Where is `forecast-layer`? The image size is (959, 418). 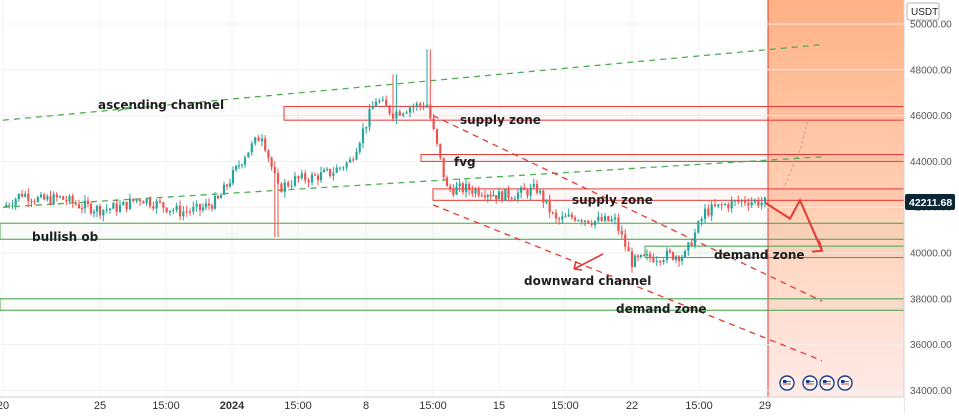
forecast-layer is located at coordinates (794, 186).